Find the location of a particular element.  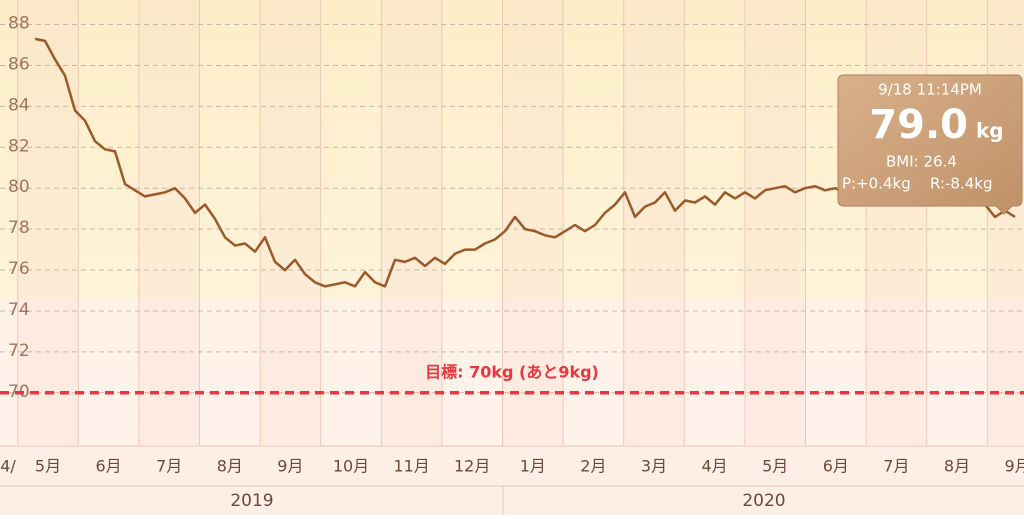

tooltip-r: R:-8.4kg is located at coordinates (961, 184).